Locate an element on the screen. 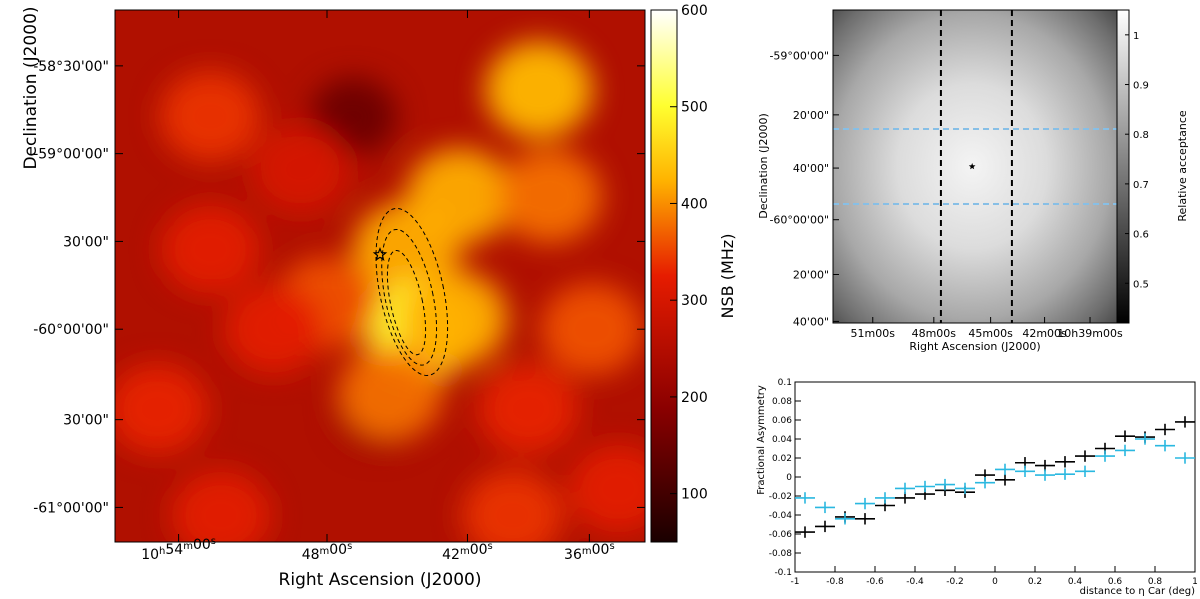  asymmetry-frame is located at coordinates (995, 477).